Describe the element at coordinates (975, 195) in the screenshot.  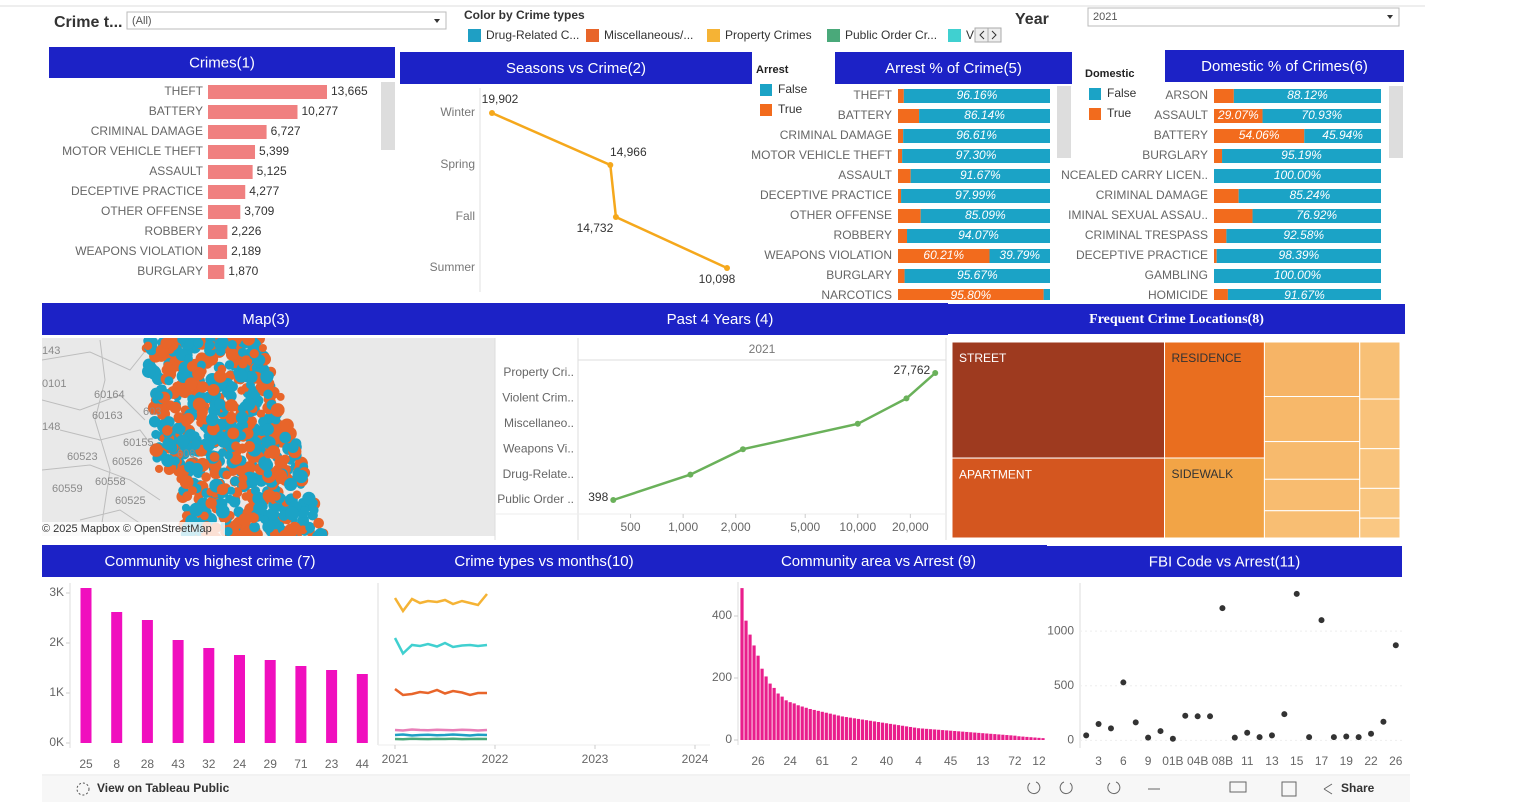
I see `value-label: 97.99%` at that location.